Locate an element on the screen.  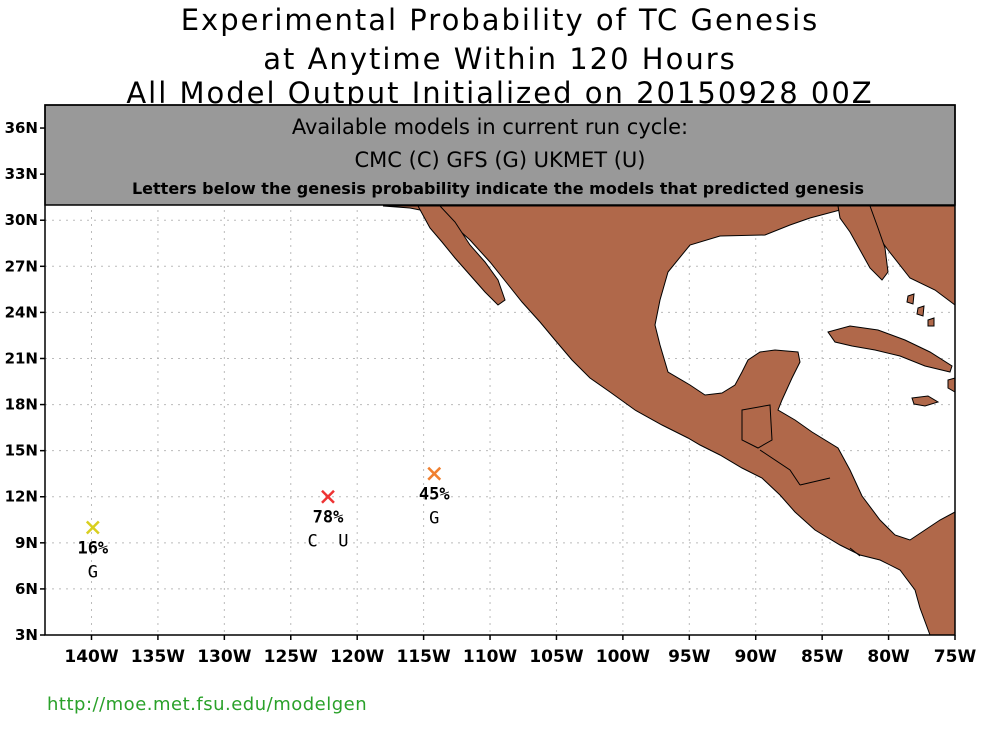
banner-line-1: Available models in current run cycle: is located at coordinates (490, 127).